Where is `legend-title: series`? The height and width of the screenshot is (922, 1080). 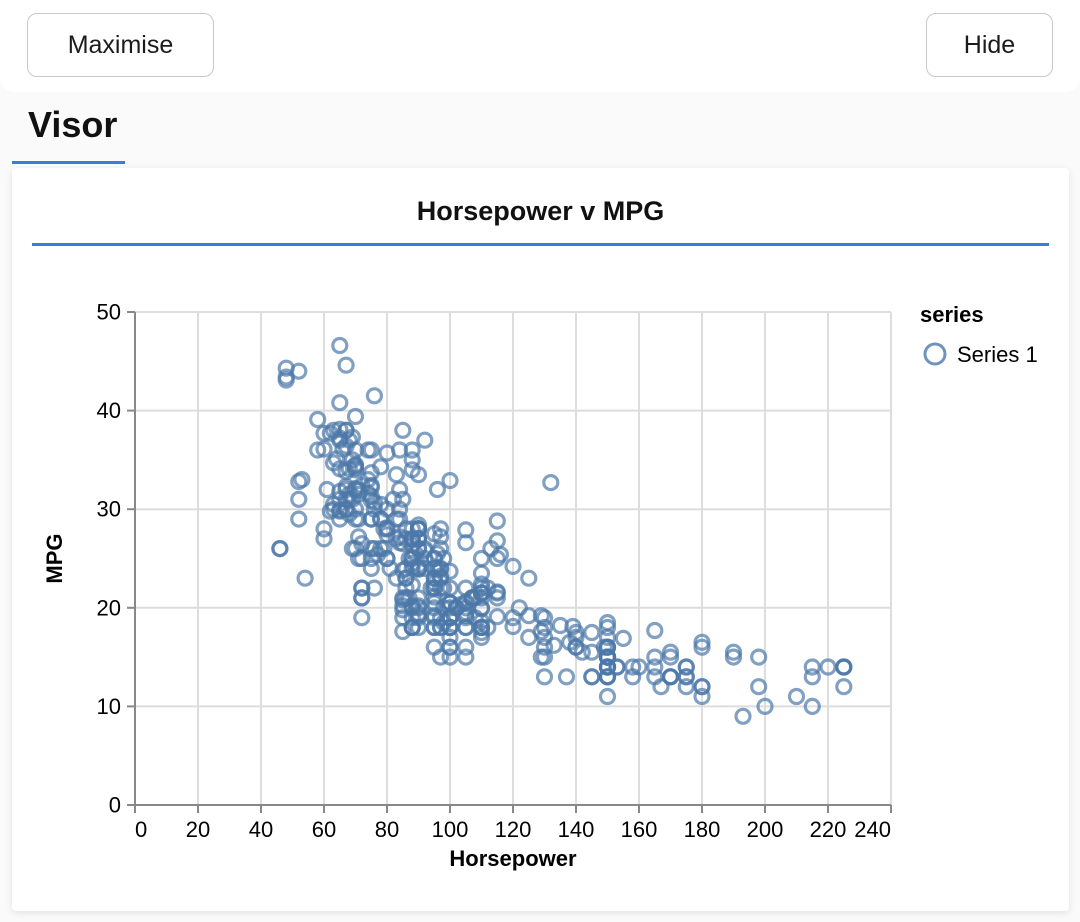 legend-title: series is located at coordinates (952, 314).